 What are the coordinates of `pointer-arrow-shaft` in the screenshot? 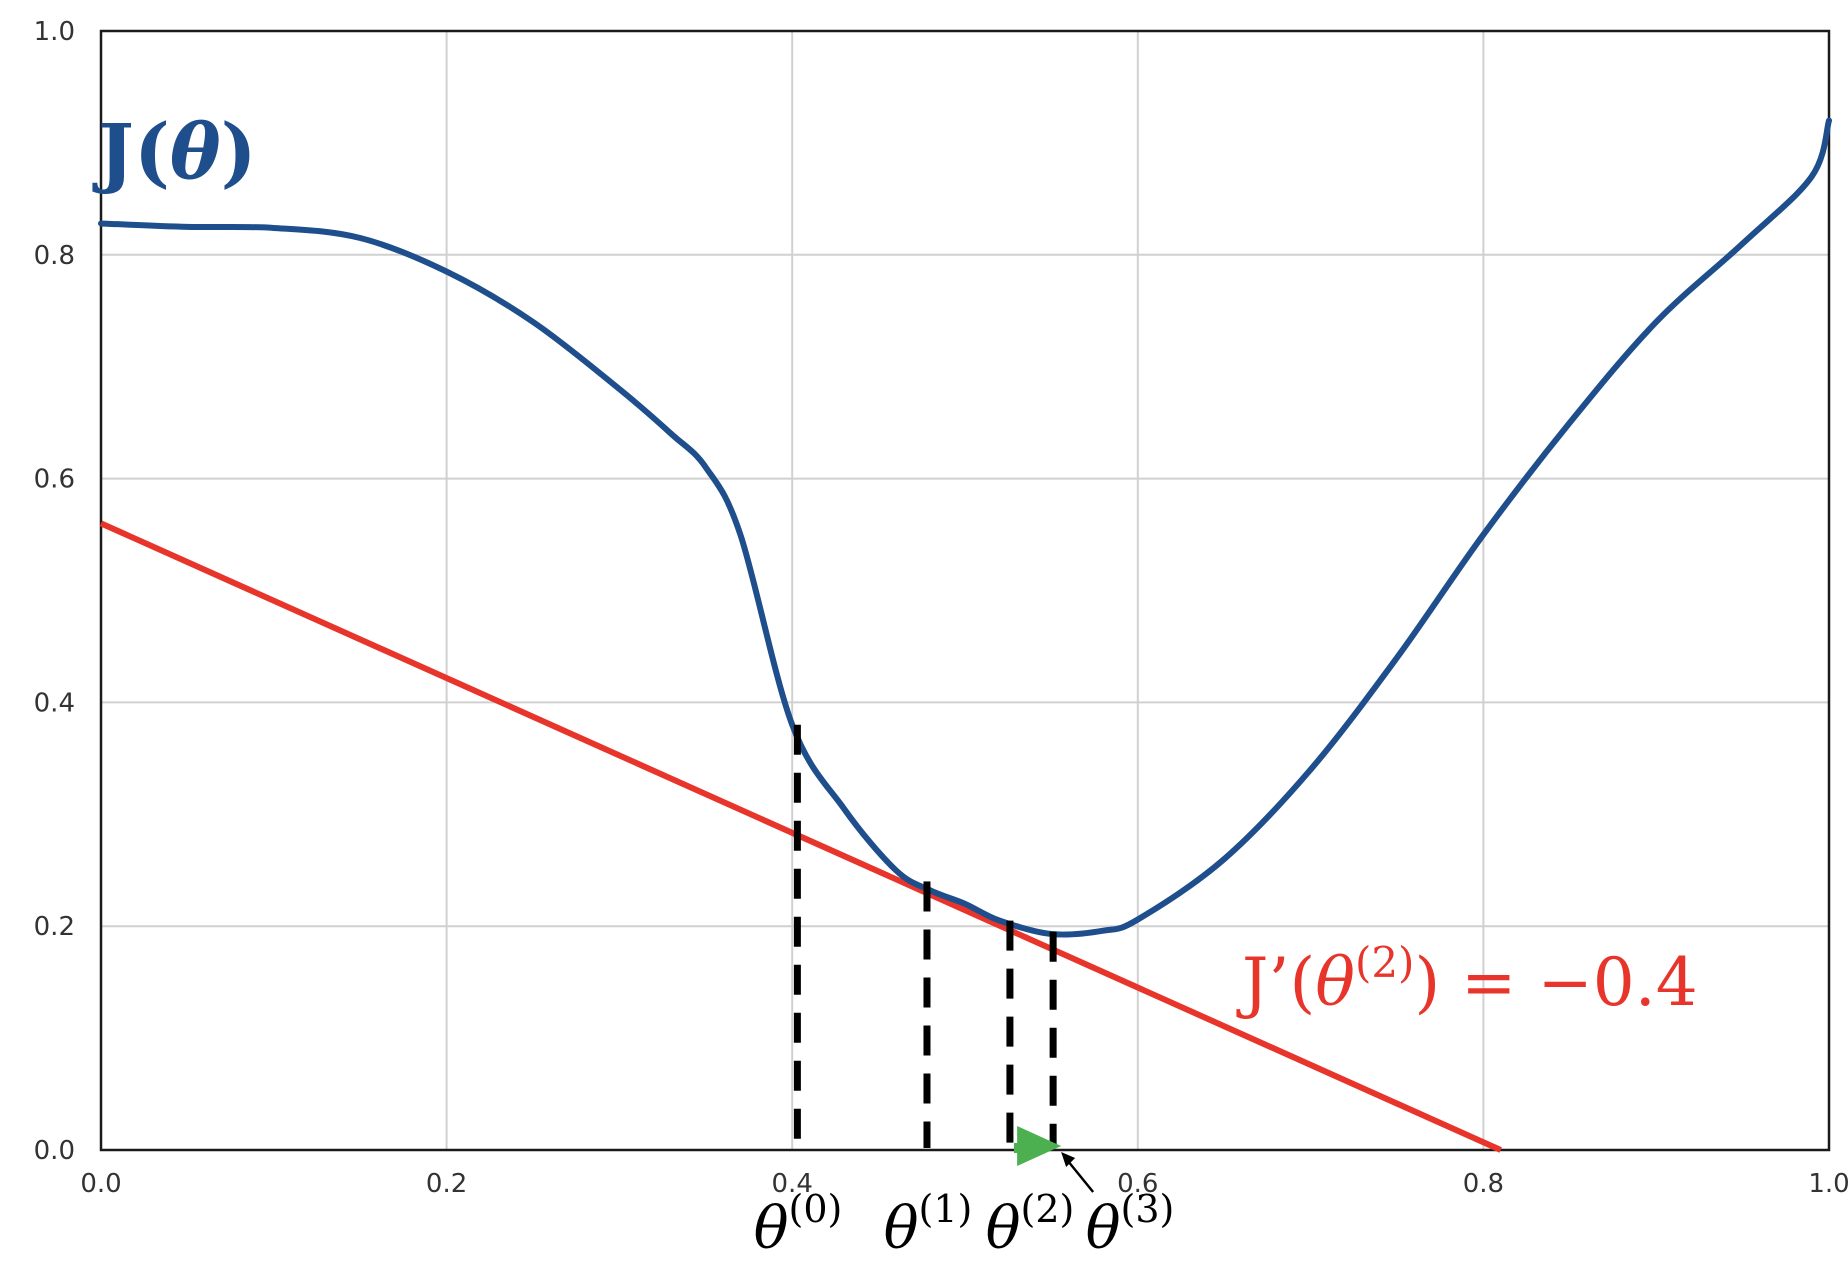 It's located at (1080, 1176).